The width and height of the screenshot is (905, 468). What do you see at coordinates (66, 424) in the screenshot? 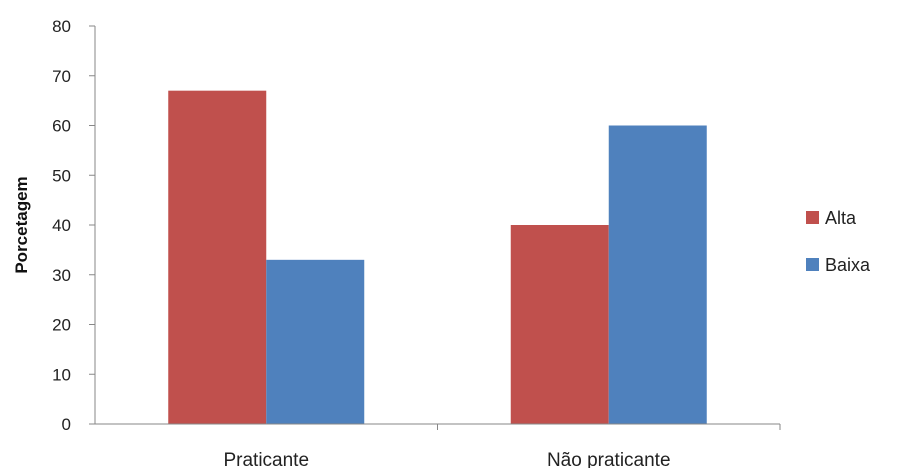
I see `y-tick-label: 0` at bounding box center [66, 424].